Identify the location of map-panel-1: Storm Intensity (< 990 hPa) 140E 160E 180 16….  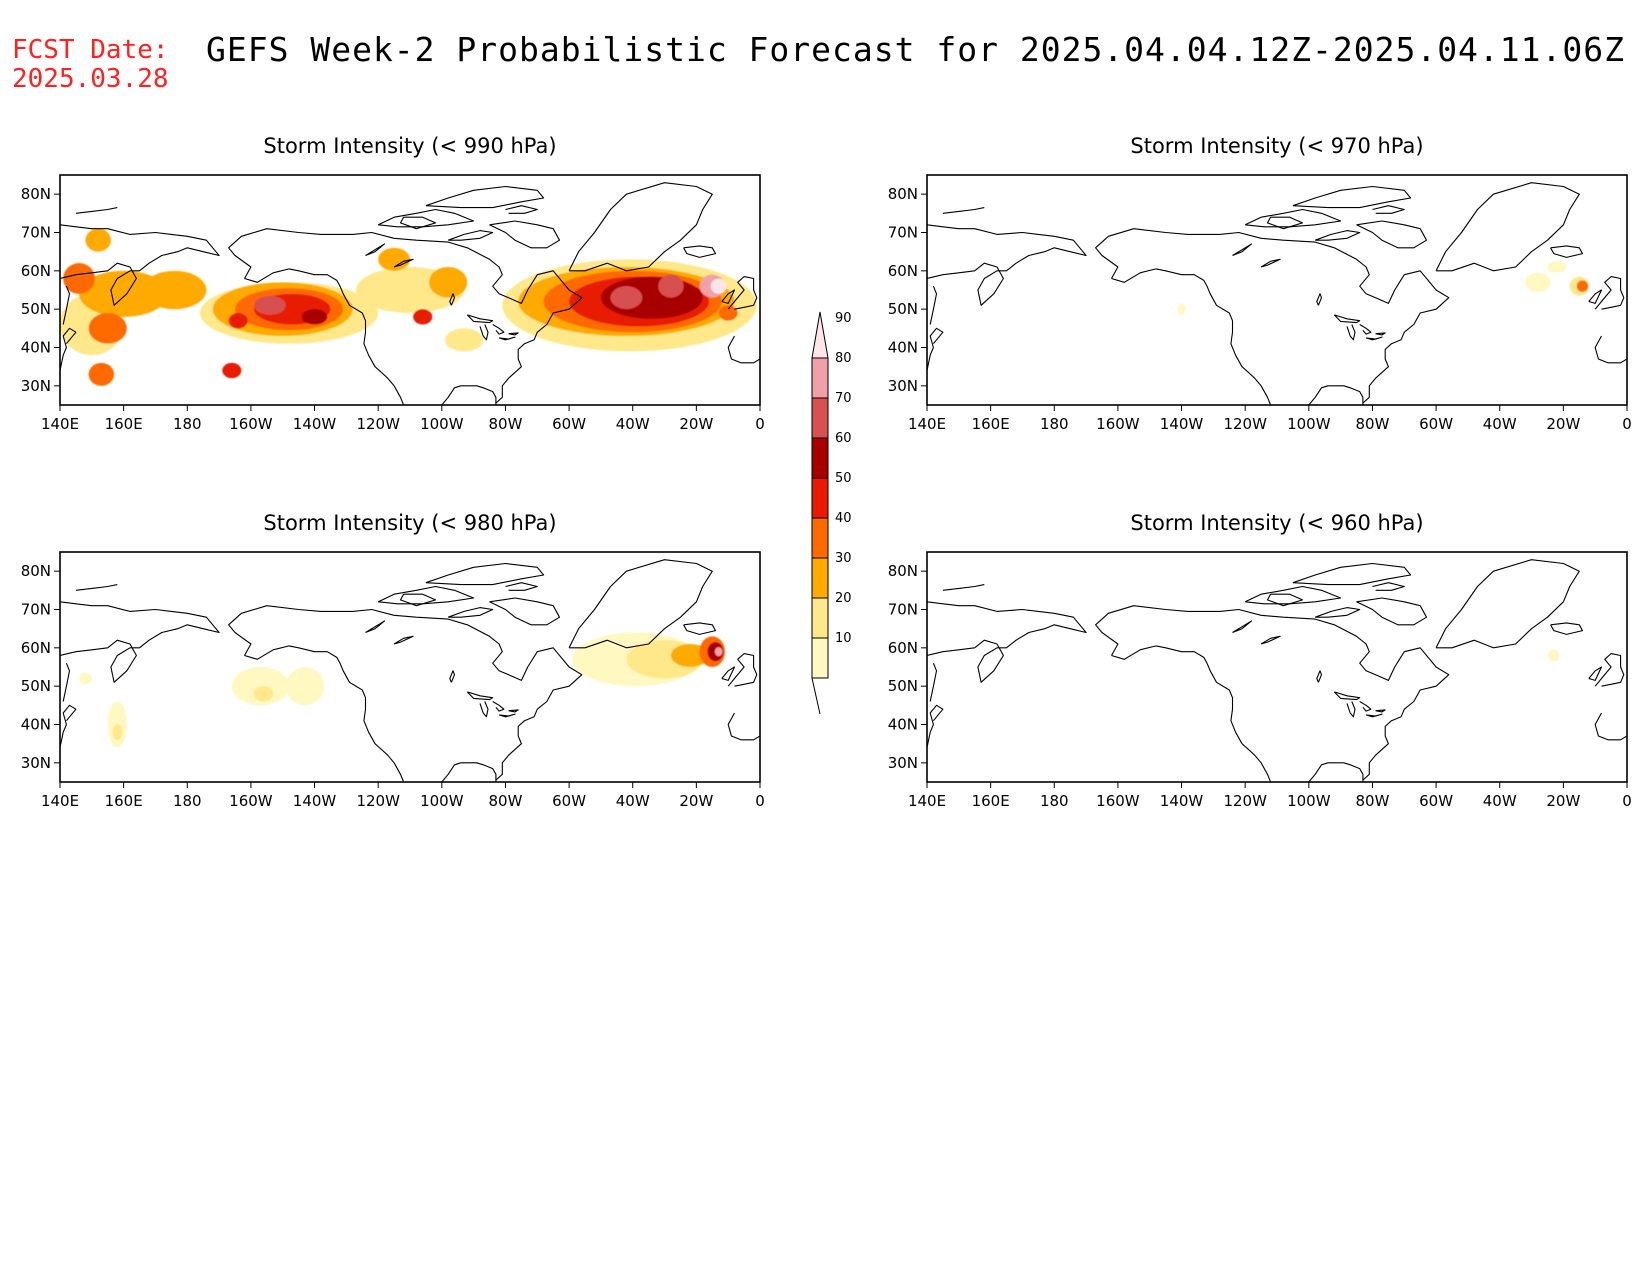
(393, 283).